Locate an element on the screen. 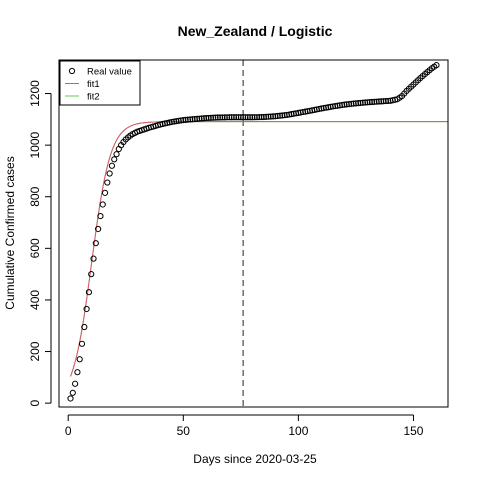 Image resolution: width=480 pixels, height=480 pixels. chart-title: New_Zealand / Logistic is located at coordinates (255, 31).